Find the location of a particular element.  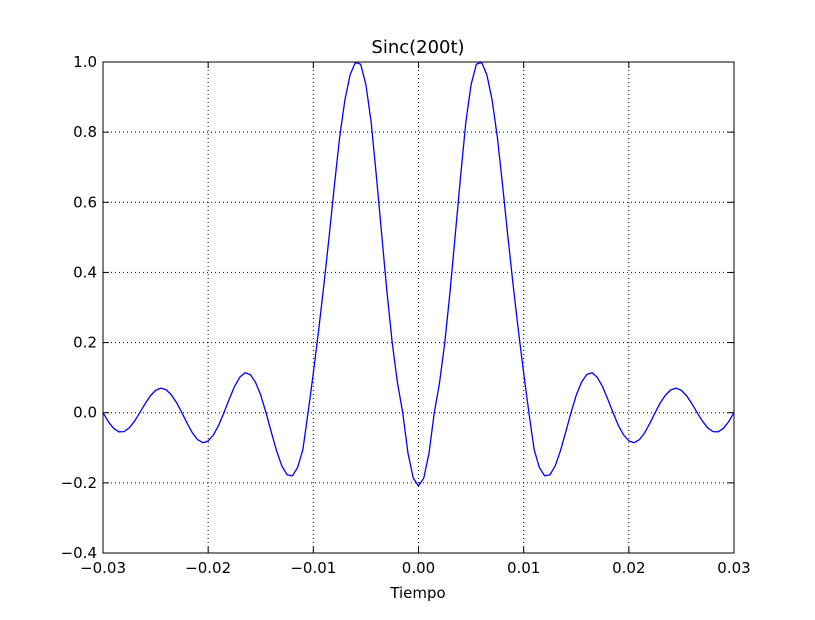

y-tick-label: 1.0 is located at coordinates (85, 62).